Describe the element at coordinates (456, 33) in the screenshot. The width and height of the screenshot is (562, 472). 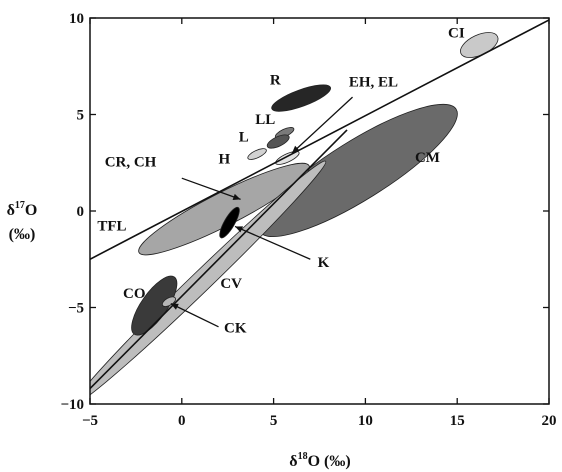
I see `label-ci: CI` at that location.